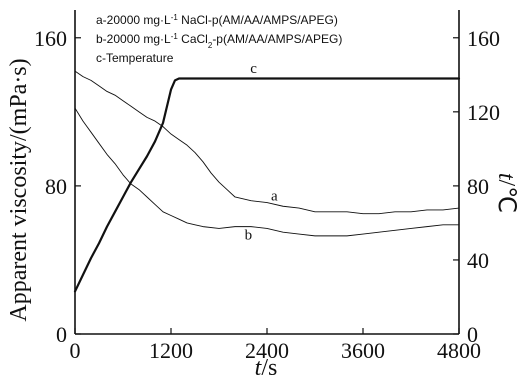 This screenshot has height=376, width=522. Describe the element at coordinates (459, 350) in the screenshot. I see `x-axis-tick-label: 4800` at that location.